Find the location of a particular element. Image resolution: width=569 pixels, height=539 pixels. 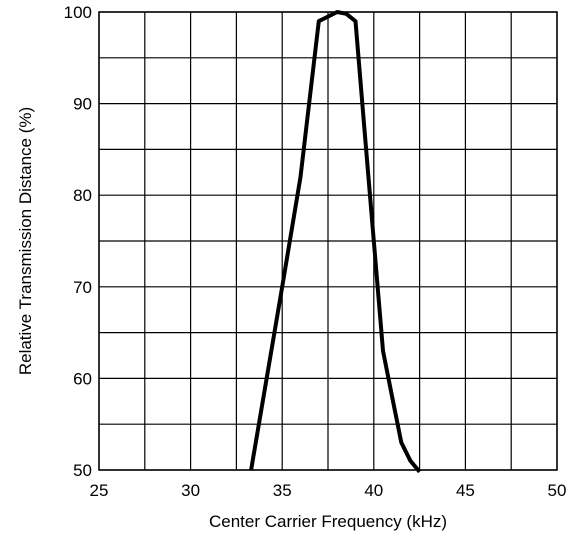

x-tick-labels: 25 30 35 40 45 50 is located at coordinates (328, 490).